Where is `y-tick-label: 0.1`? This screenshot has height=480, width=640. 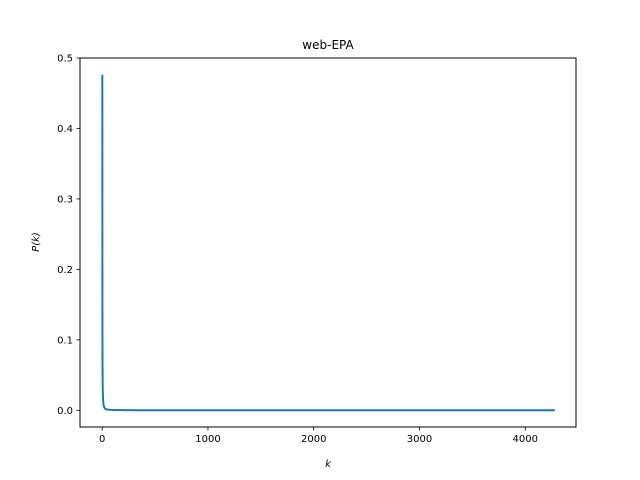 y-tick-label: 0.1 is located at coordinates (65, 340).